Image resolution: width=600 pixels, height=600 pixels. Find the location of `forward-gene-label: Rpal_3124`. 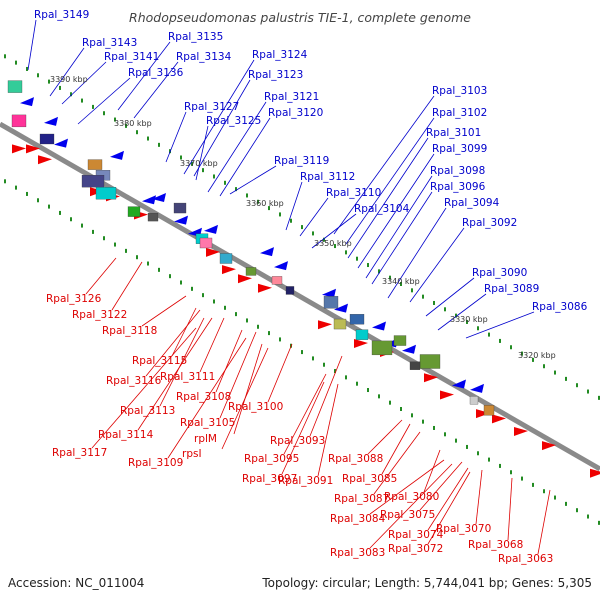

forward-gene-label: Rpal_3124 is located at coordinates (280, 55).